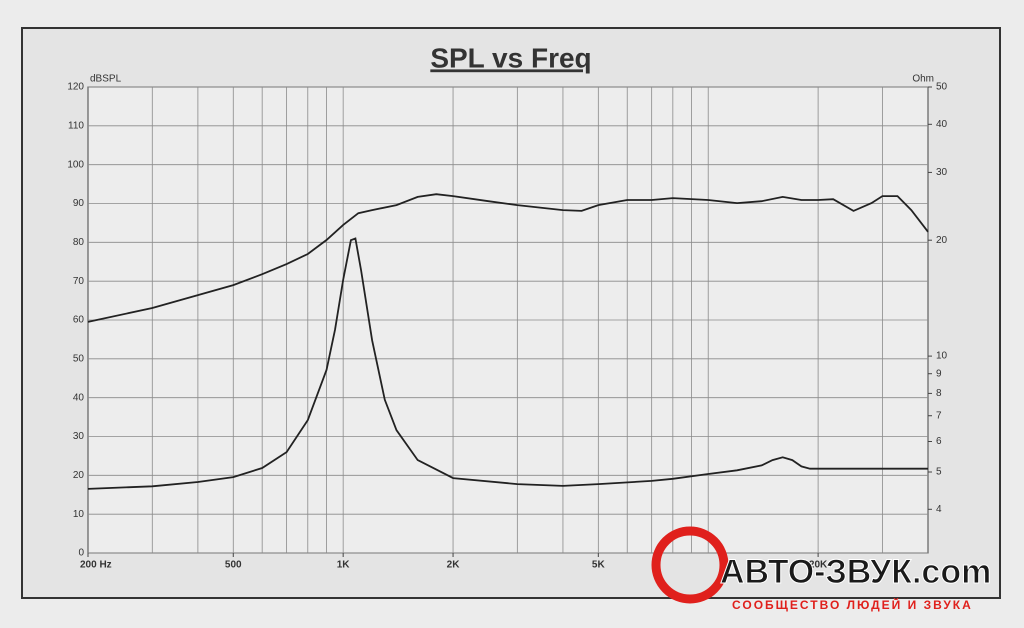 The height and width of the screenshot is (628, 1024). I want to click on x-tick-label: 500, so click(233, 565).